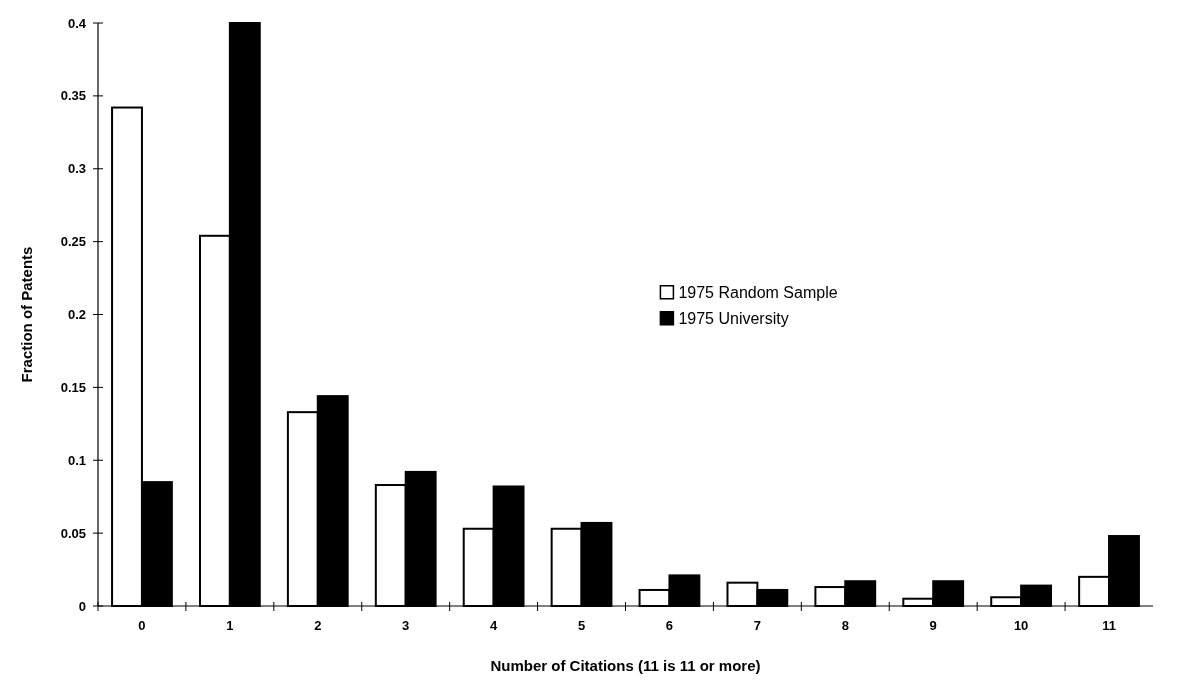 The height and width of the screenshot is (694, 1181). What do you see at coordinates (581, 625) in the screenshot?
I see `x-tick-label: 5` at bounding box center [581, 625].